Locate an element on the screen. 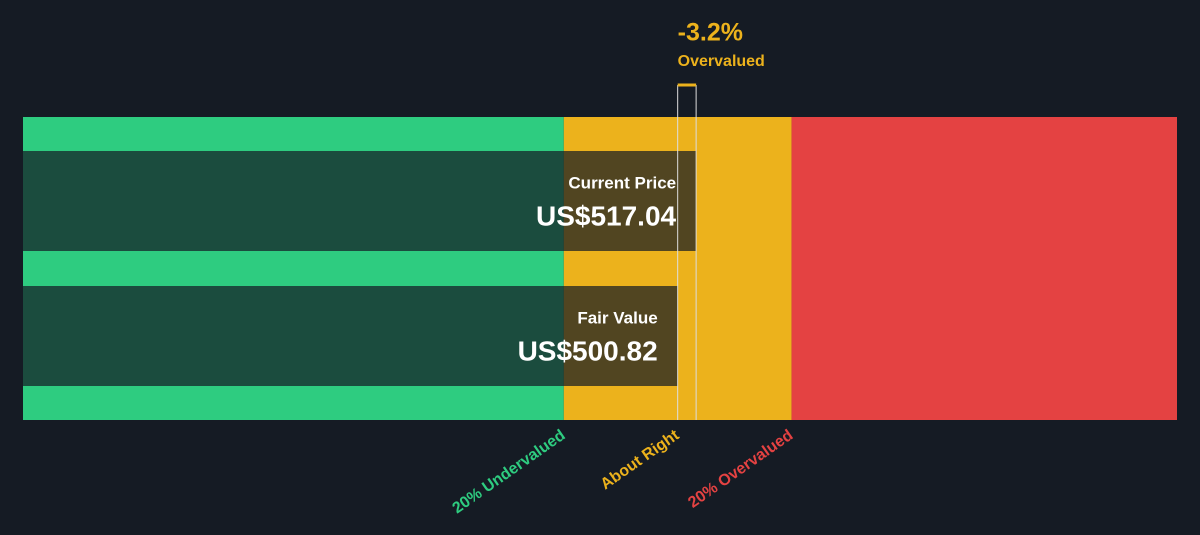 This screenshot has height=535, width=1200. bar-value: US$500.82 is located at coordinates (588, 350).